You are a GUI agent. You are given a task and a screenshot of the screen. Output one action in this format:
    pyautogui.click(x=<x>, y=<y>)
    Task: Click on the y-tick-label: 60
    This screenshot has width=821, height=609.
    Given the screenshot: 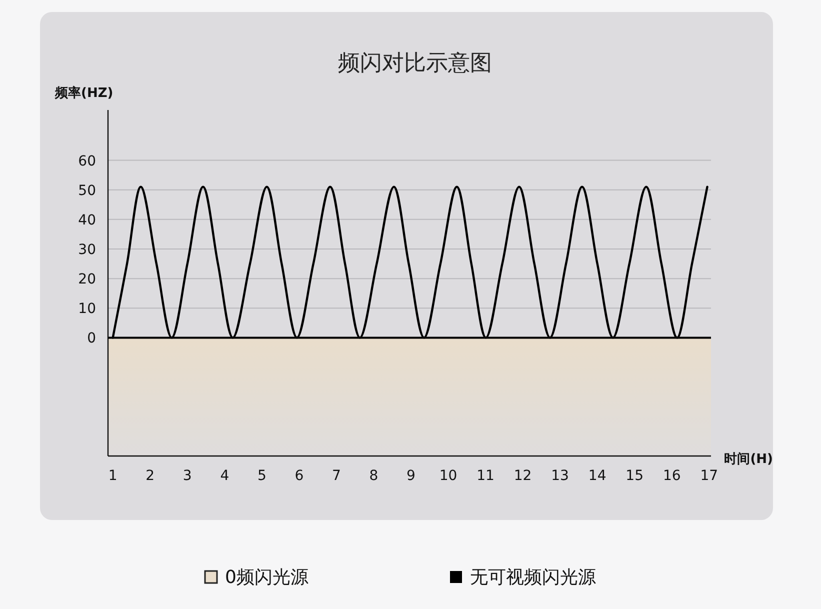 What is the action you would take?
    pyautogui.click(x=87, y=161)
    